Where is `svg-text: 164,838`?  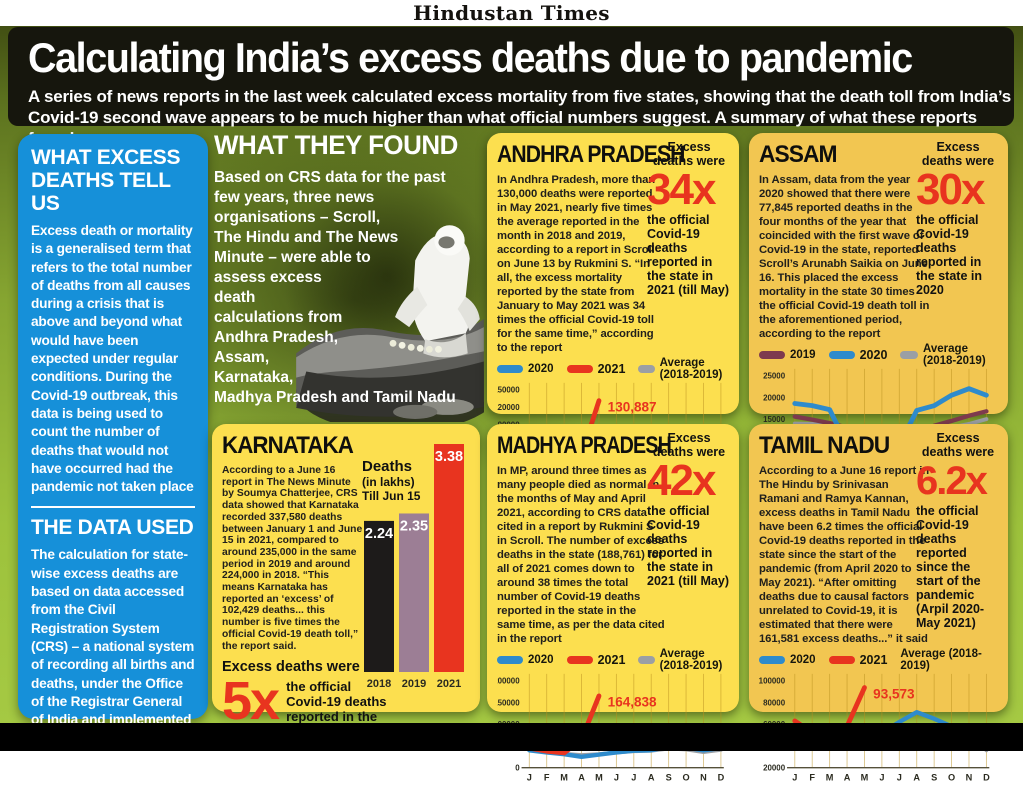
svg-text: 164,838 is located at coordinates (632, 702).